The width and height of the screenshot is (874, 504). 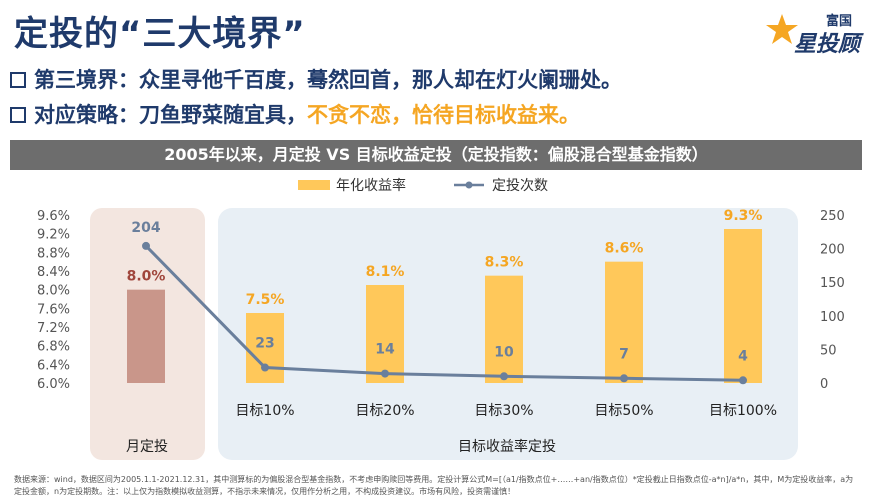 What do you see at coordinates (624, 249) in the screenshot?
I see `bar-data-label: 8.6%` at bounding box center [624, 249].